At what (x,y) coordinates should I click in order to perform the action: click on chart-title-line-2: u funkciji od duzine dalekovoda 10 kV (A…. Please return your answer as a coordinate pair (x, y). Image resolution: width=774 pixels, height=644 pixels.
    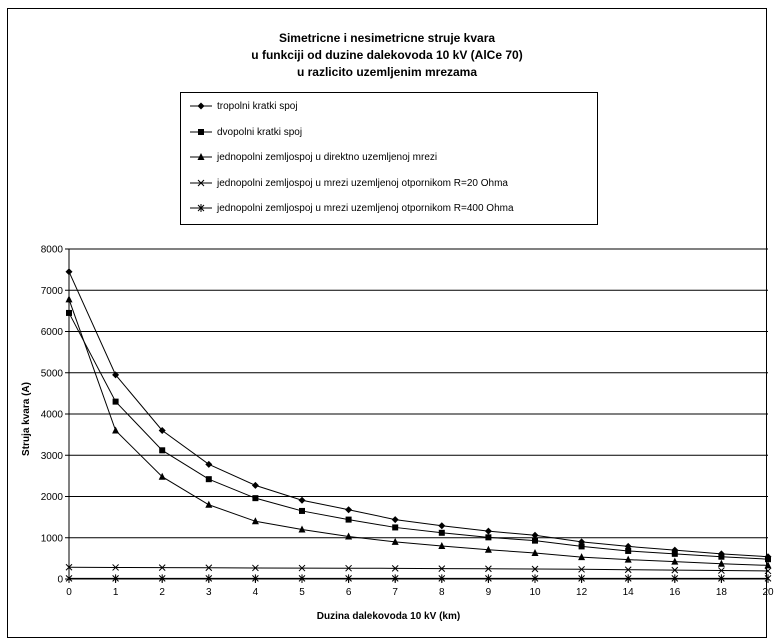
    Looking at the image, I should click on (387, 55).